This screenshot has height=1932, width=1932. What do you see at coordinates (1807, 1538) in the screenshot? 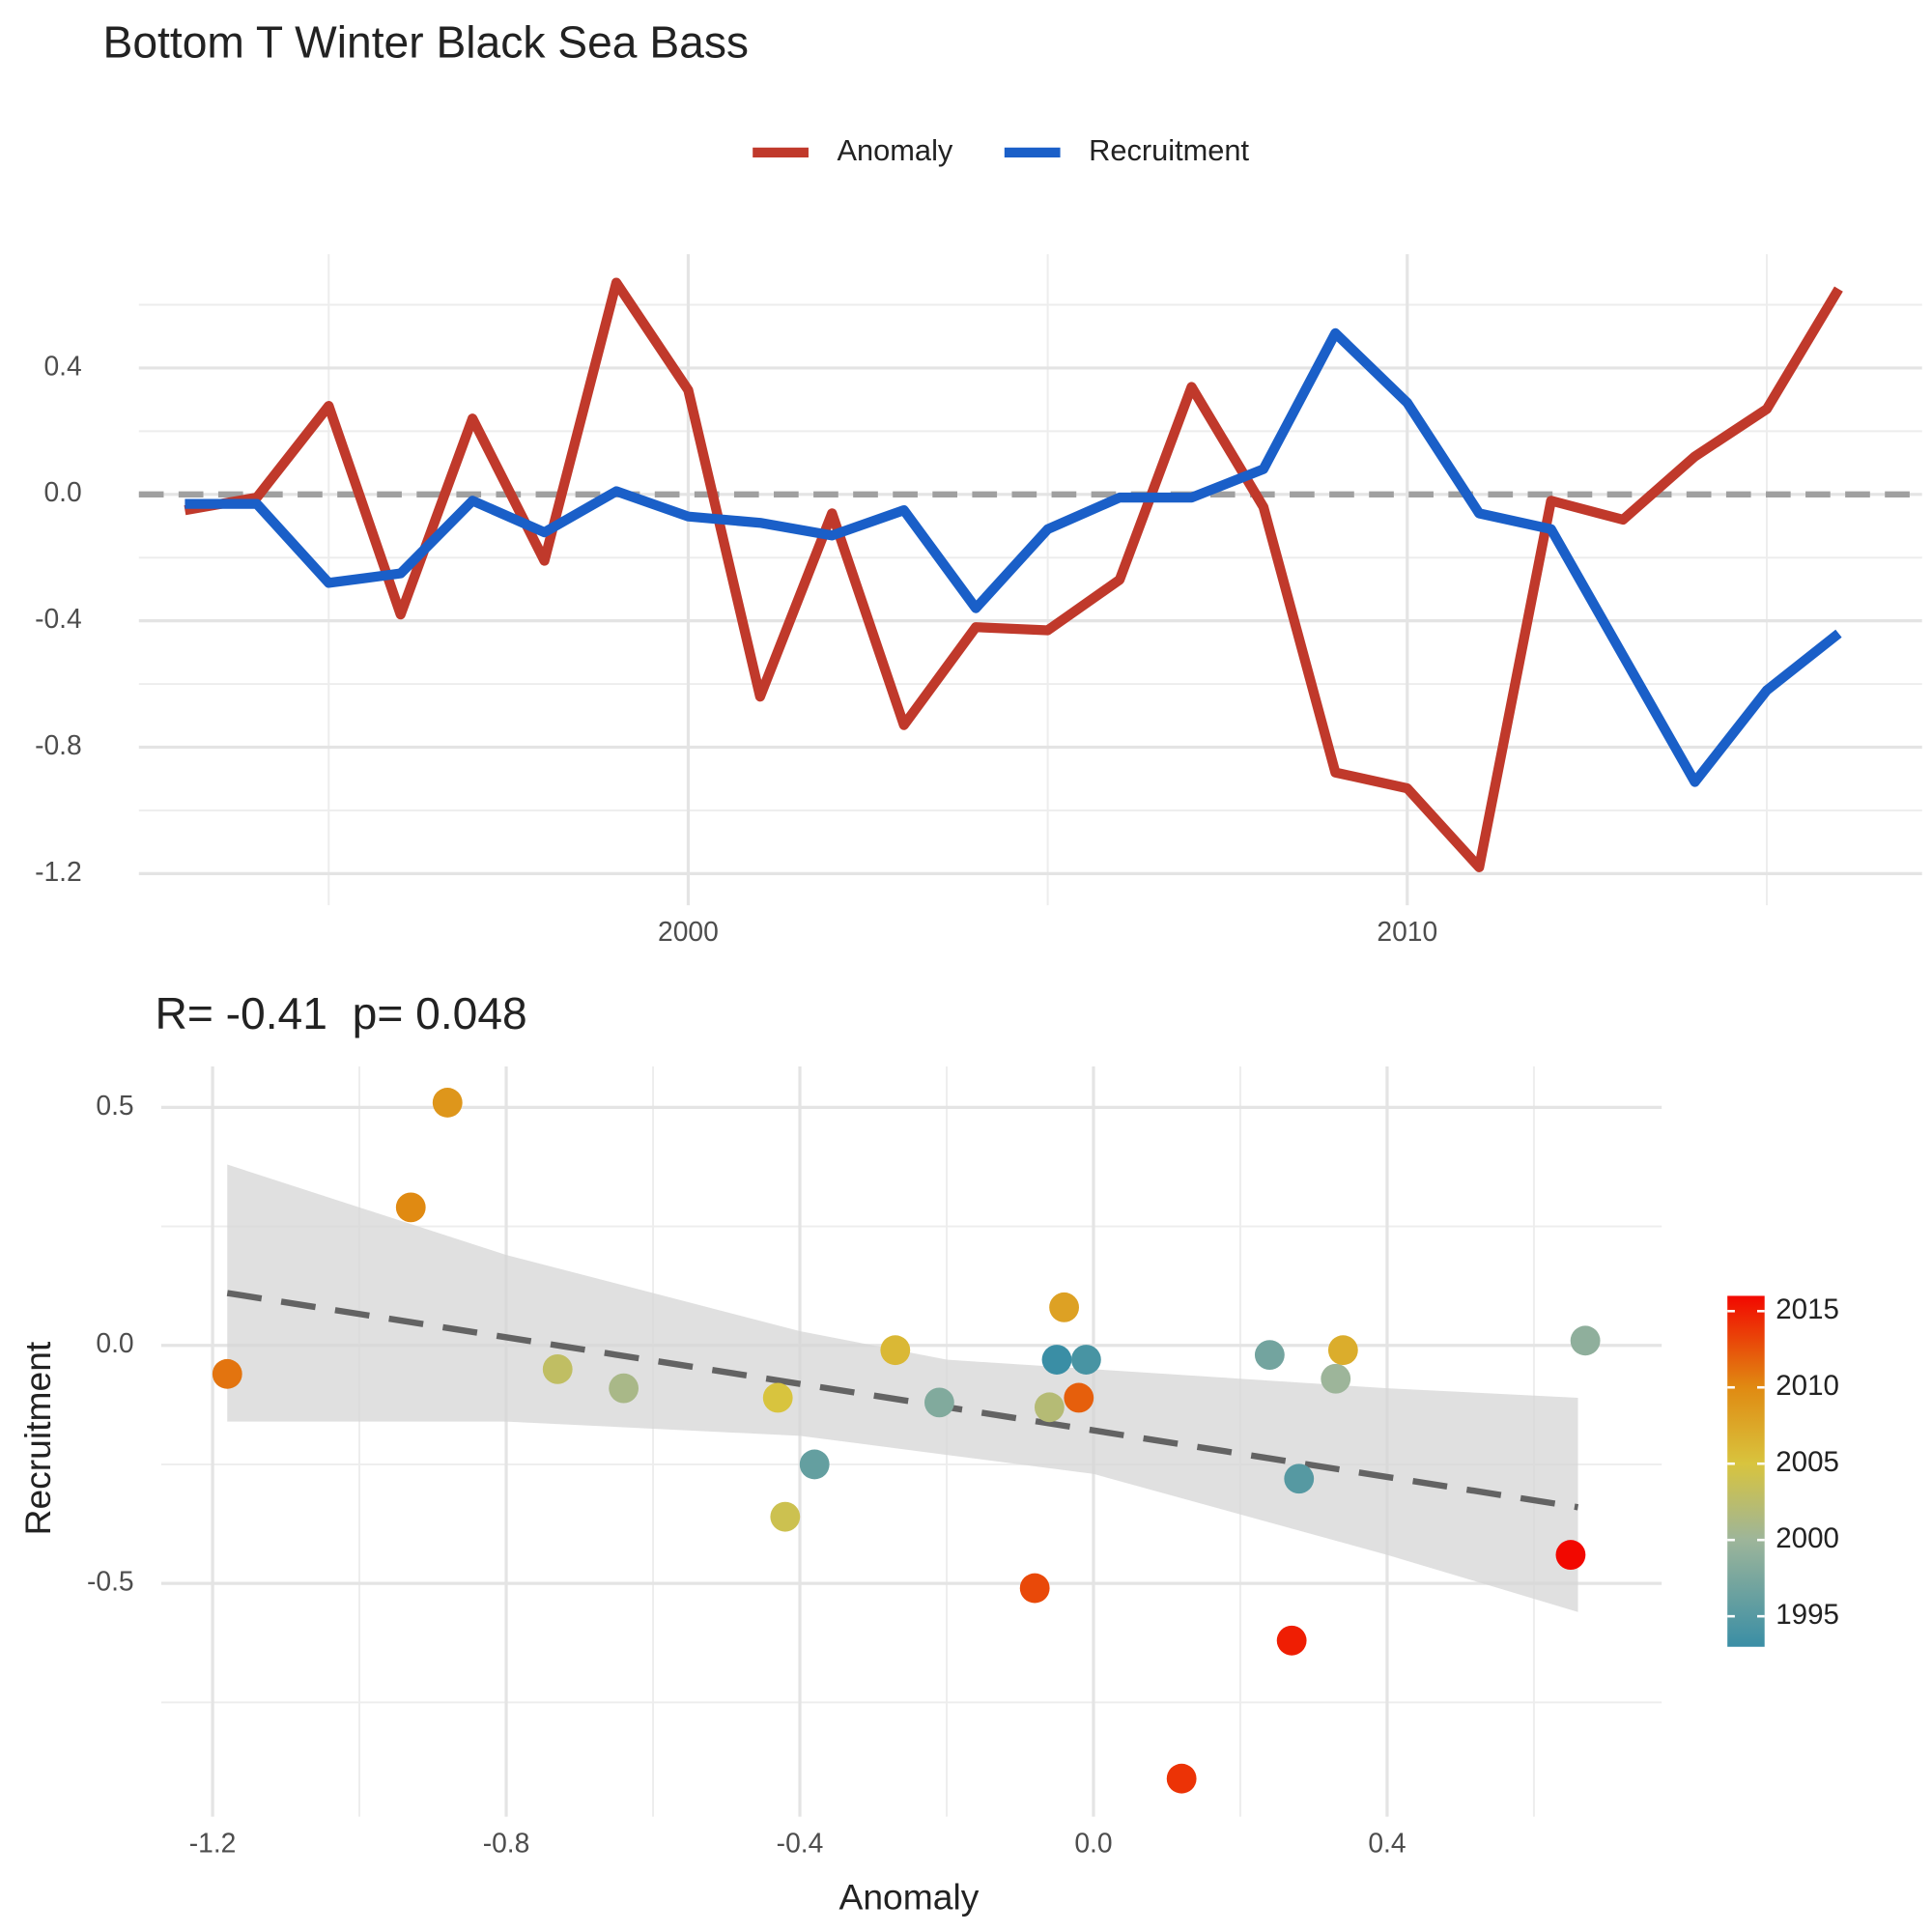
I see `colorbar-label: 2000` at bounding box center [1807, 1538].